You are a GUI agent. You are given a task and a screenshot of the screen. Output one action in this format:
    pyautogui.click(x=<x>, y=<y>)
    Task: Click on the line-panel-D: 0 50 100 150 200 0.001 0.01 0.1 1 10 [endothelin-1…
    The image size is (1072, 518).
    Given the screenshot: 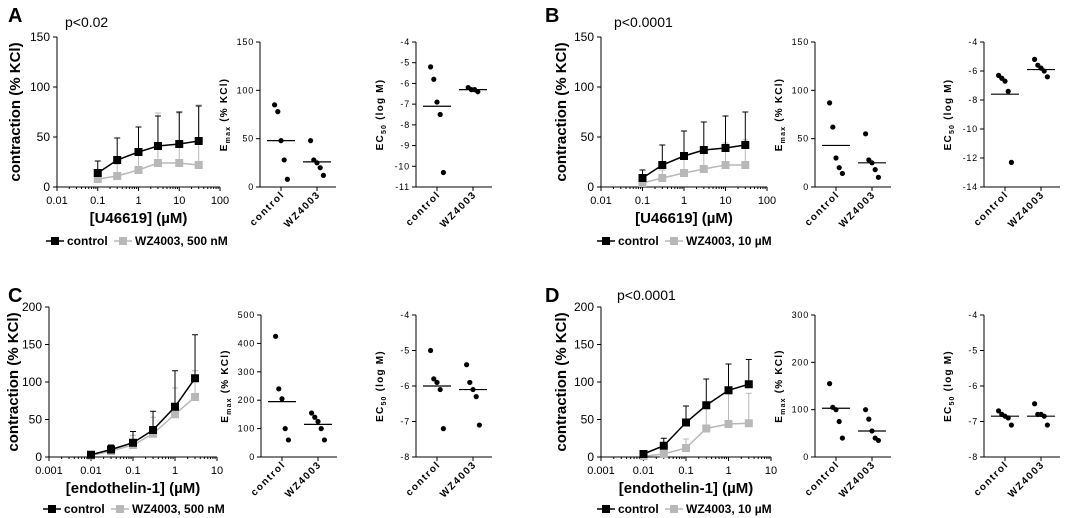 What is the action you would take?
    pyautogui.click(x=665, y=401)
    